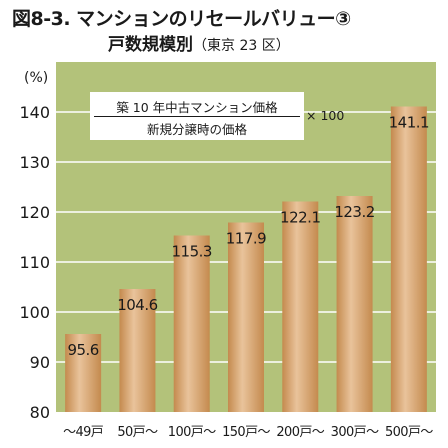  Describe the element at coordinates (246, 239) in the screenshot. I see `data-label: 117.9` at that location.